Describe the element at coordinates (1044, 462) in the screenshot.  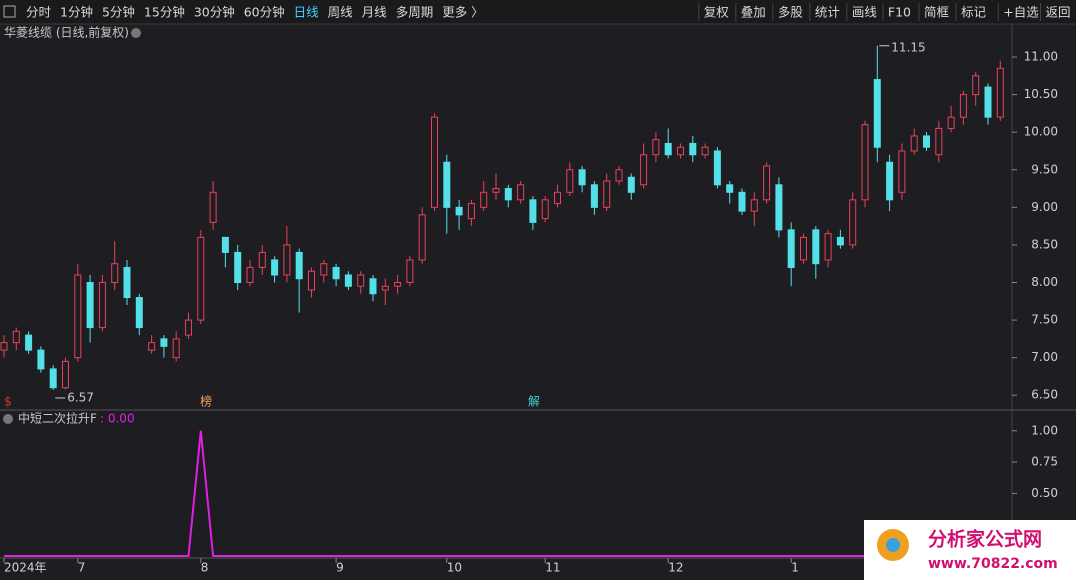
I see `y-tick-label: 0.75` at that location.